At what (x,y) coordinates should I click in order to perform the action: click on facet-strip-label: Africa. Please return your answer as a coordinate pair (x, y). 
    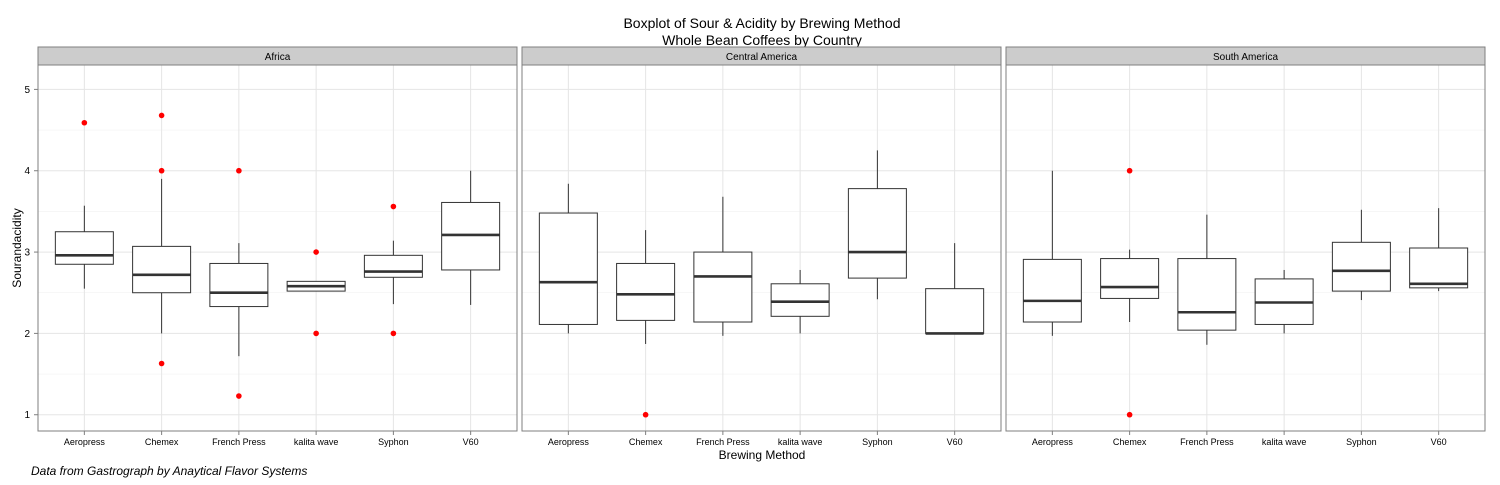
    Looking at the image, I should click on (278, 57).